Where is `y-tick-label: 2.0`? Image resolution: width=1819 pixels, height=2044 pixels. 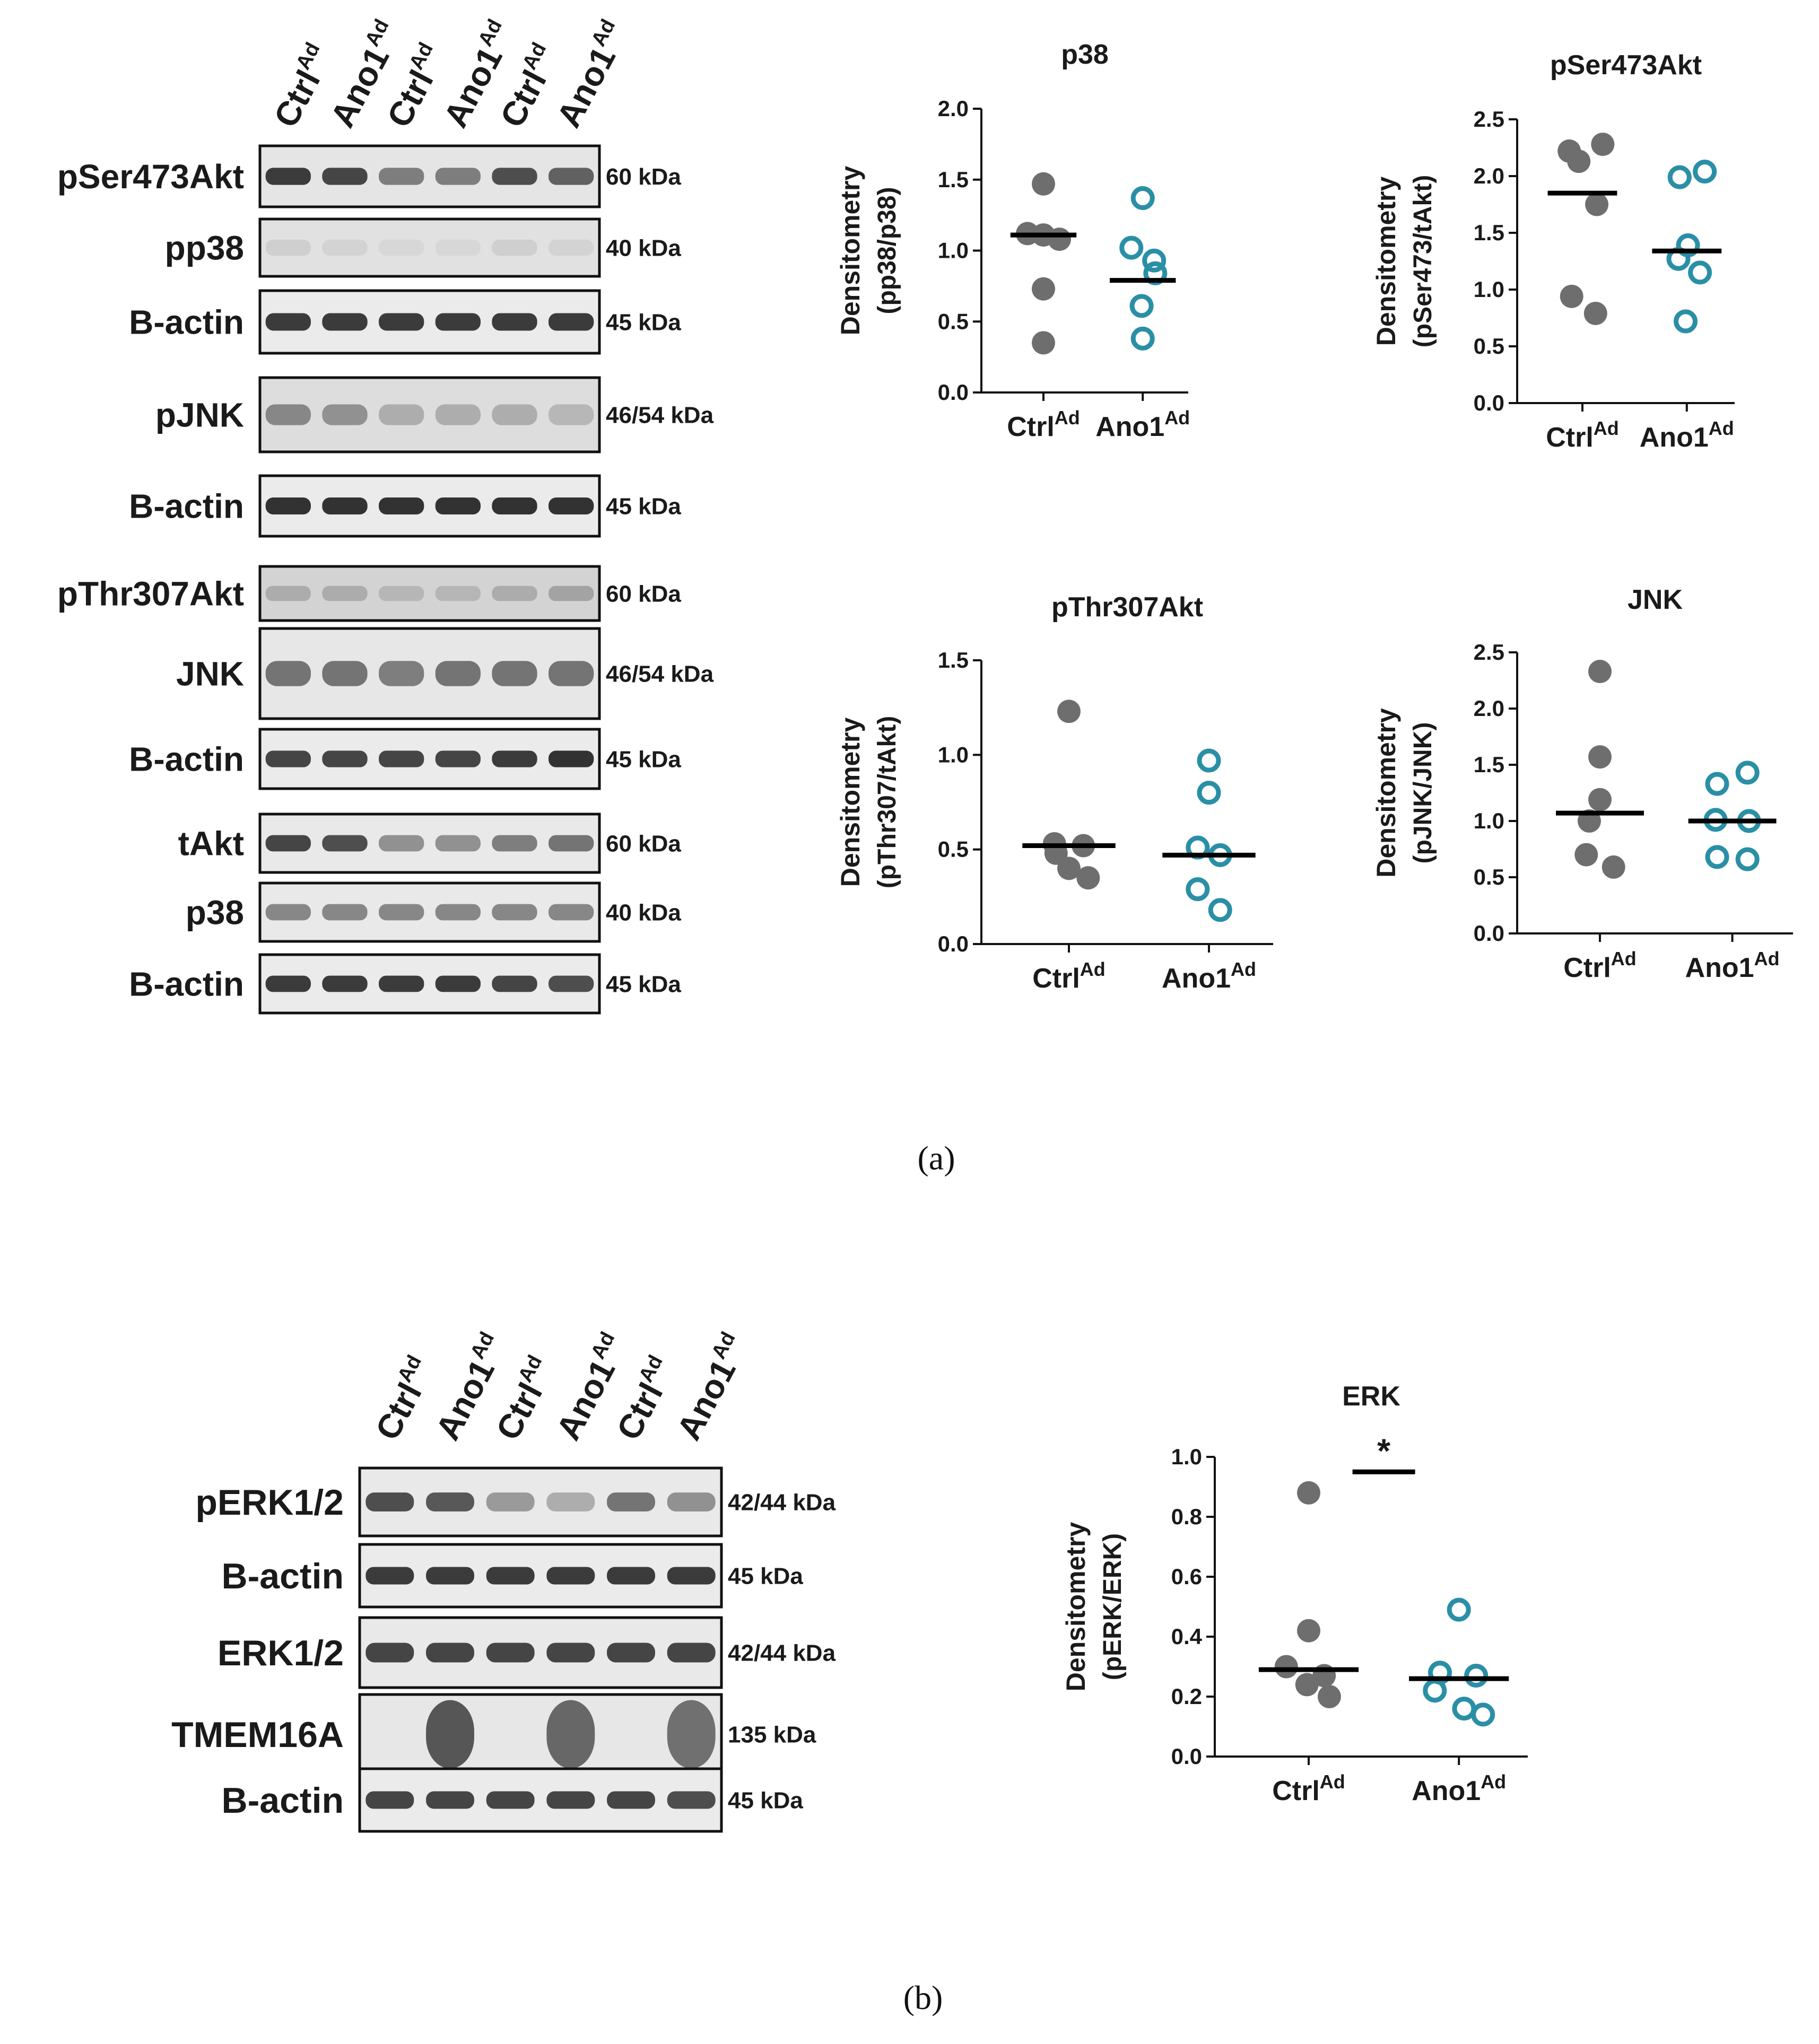 y-tick-label: 2.0 is located at coordinates (1489, 709).